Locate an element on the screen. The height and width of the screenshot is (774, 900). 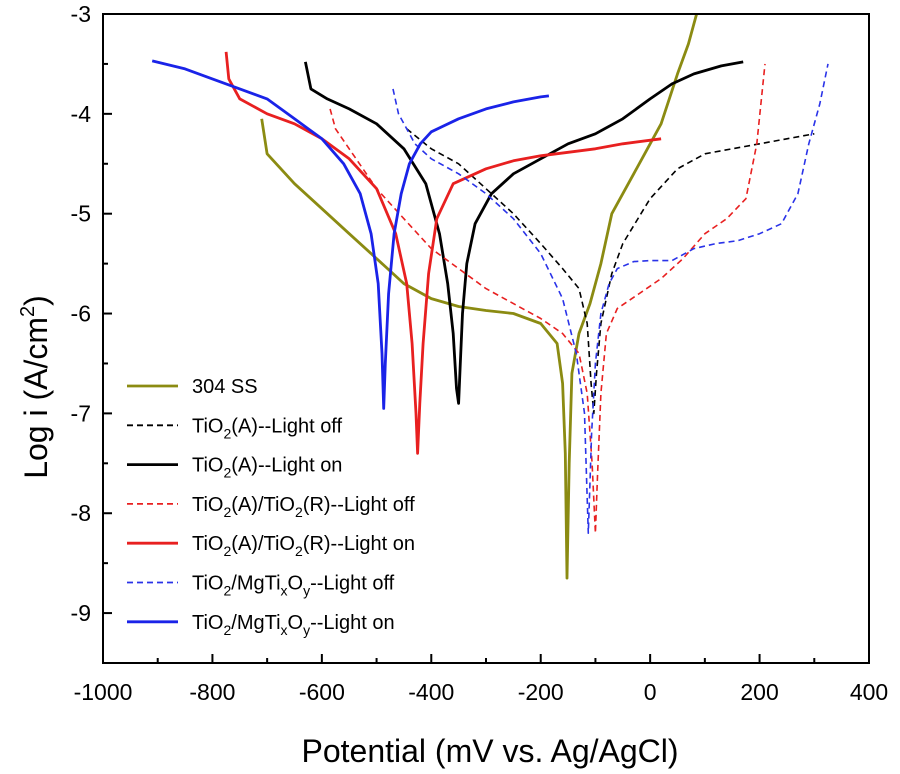
x-tick-label: -200 is located at coordinates (541, 692).